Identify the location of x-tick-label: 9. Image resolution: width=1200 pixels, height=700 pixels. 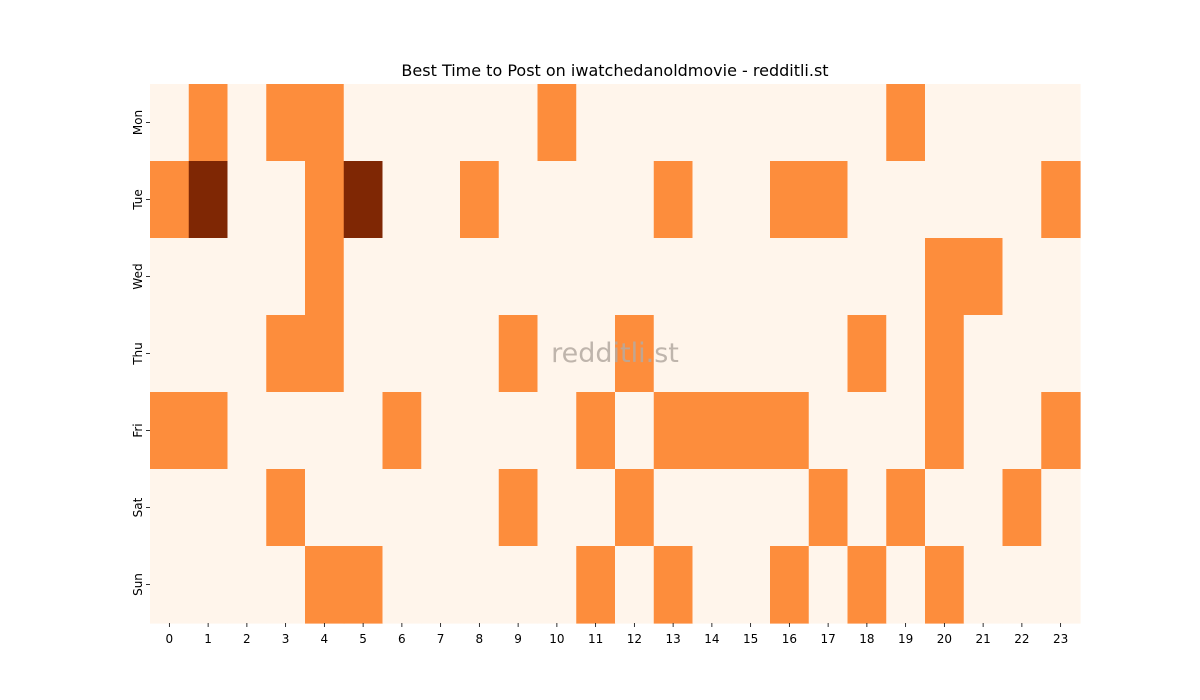
(518, 639).